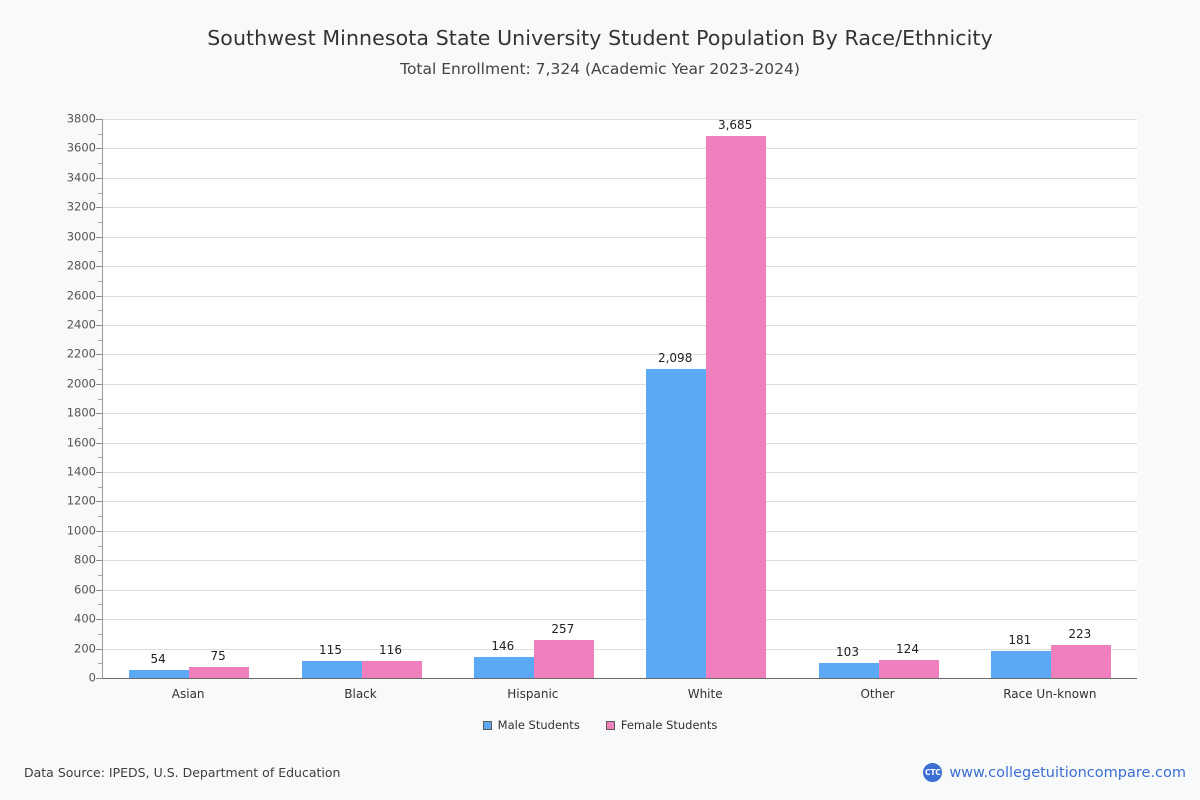 The image size is (1200, 800). Describe the element at coordinates (81, 500) in the screenshot. I see `y-axis-tick-label: 1200` at that location.